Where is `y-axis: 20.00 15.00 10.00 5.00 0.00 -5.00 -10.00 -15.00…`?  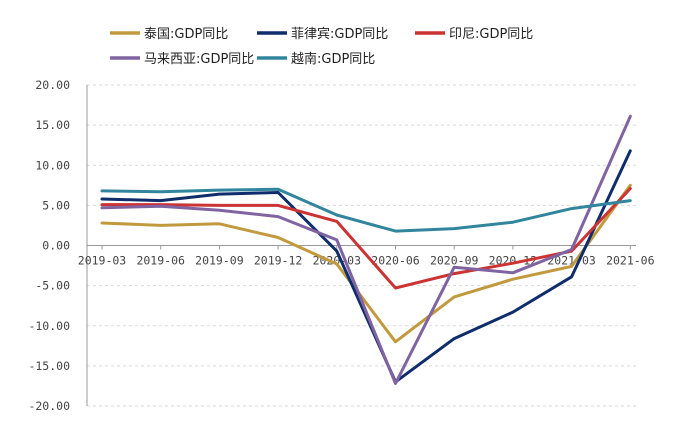
y-axis: 20.00 15.00 10.00 5.00 0.00 -5.00 -10.00 -15.00… is located at coordinates (58, 245).